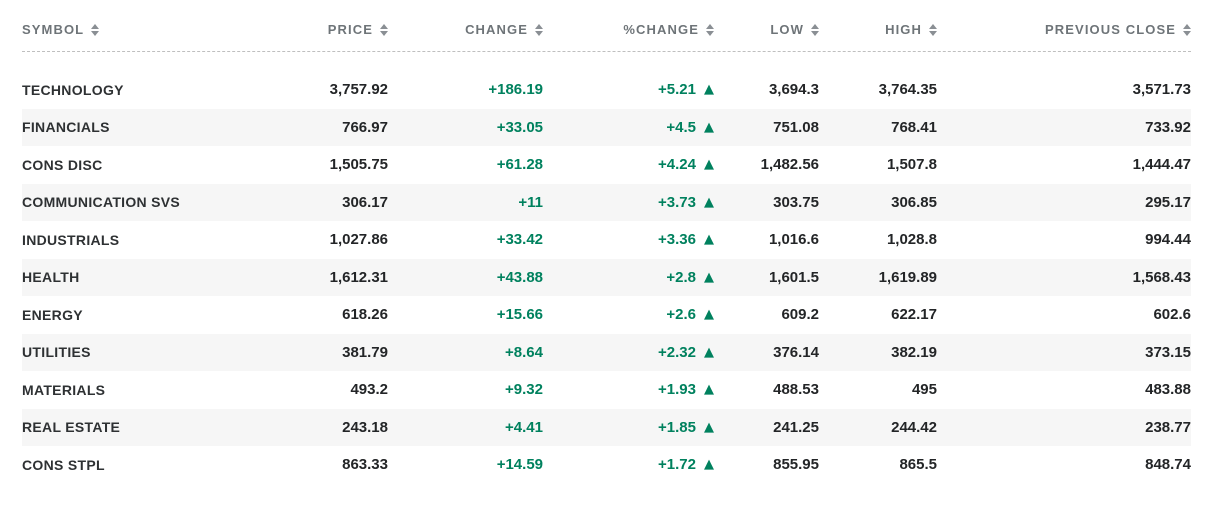 The width and height of the screenshot is (1215, 511). I want to click on price-value: 493.2, so click(369, 390).